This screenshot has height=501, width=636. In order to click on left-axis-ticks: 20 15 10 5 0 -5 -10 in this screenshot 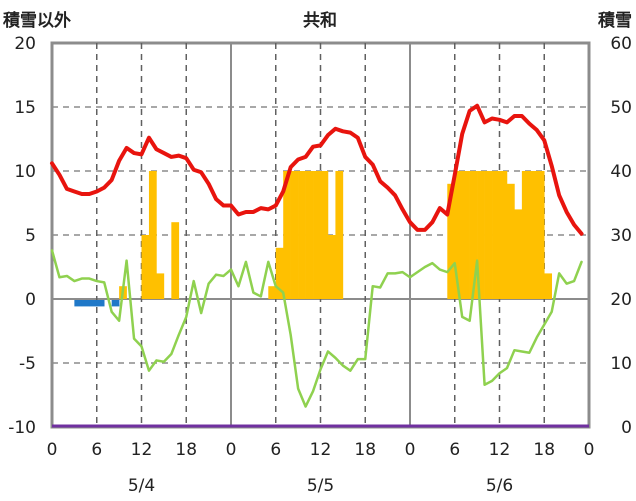, I will do `click(22, 236)`.